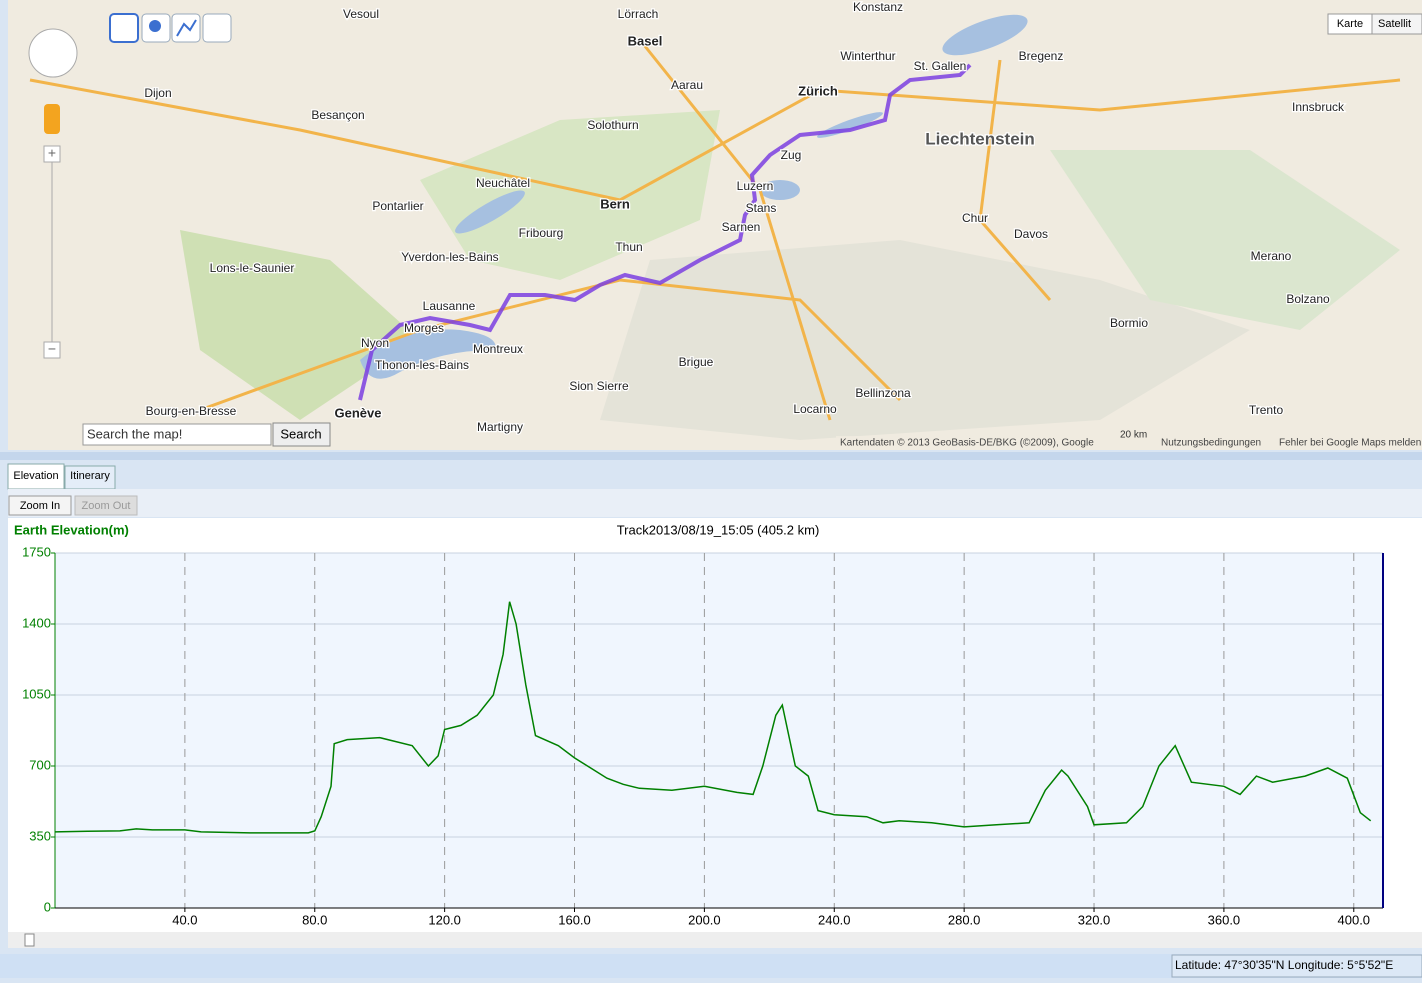  What do you see at coordinates (191, 411) in the screenshot?
I see `map-label: Bourg-en-Bresse` at bounding box center [191, 411].